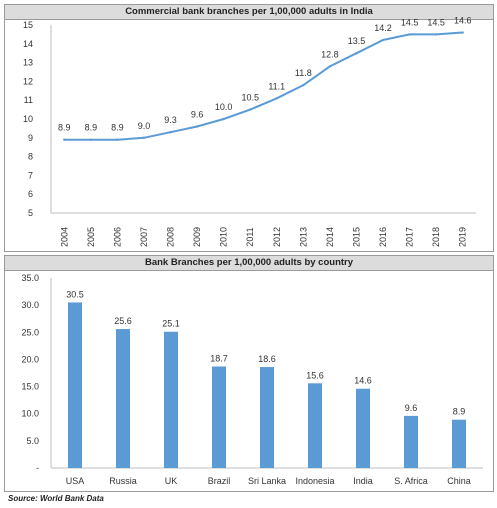  Describe the element at coordinates (383, 237) in the screenshot. I see `x-tick-label: 2016` at that location.